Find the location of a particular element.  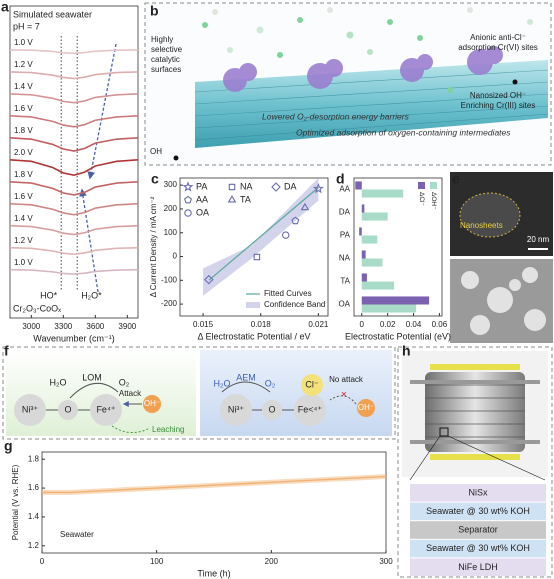

panel-label: a is located at coordinates (5, 7).